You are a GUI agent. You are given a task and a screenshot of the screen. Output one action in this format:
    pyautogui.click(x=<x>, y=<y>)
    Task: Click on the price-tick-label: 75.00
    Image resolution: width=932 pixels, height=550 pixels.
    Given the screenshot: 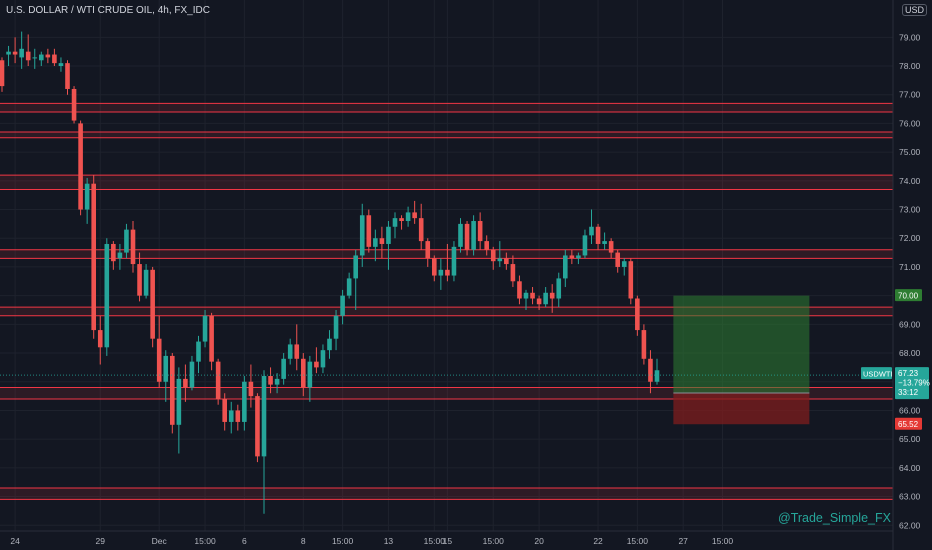 What is the action you would take?
    pyautogui.click(x=910, y=152)
    